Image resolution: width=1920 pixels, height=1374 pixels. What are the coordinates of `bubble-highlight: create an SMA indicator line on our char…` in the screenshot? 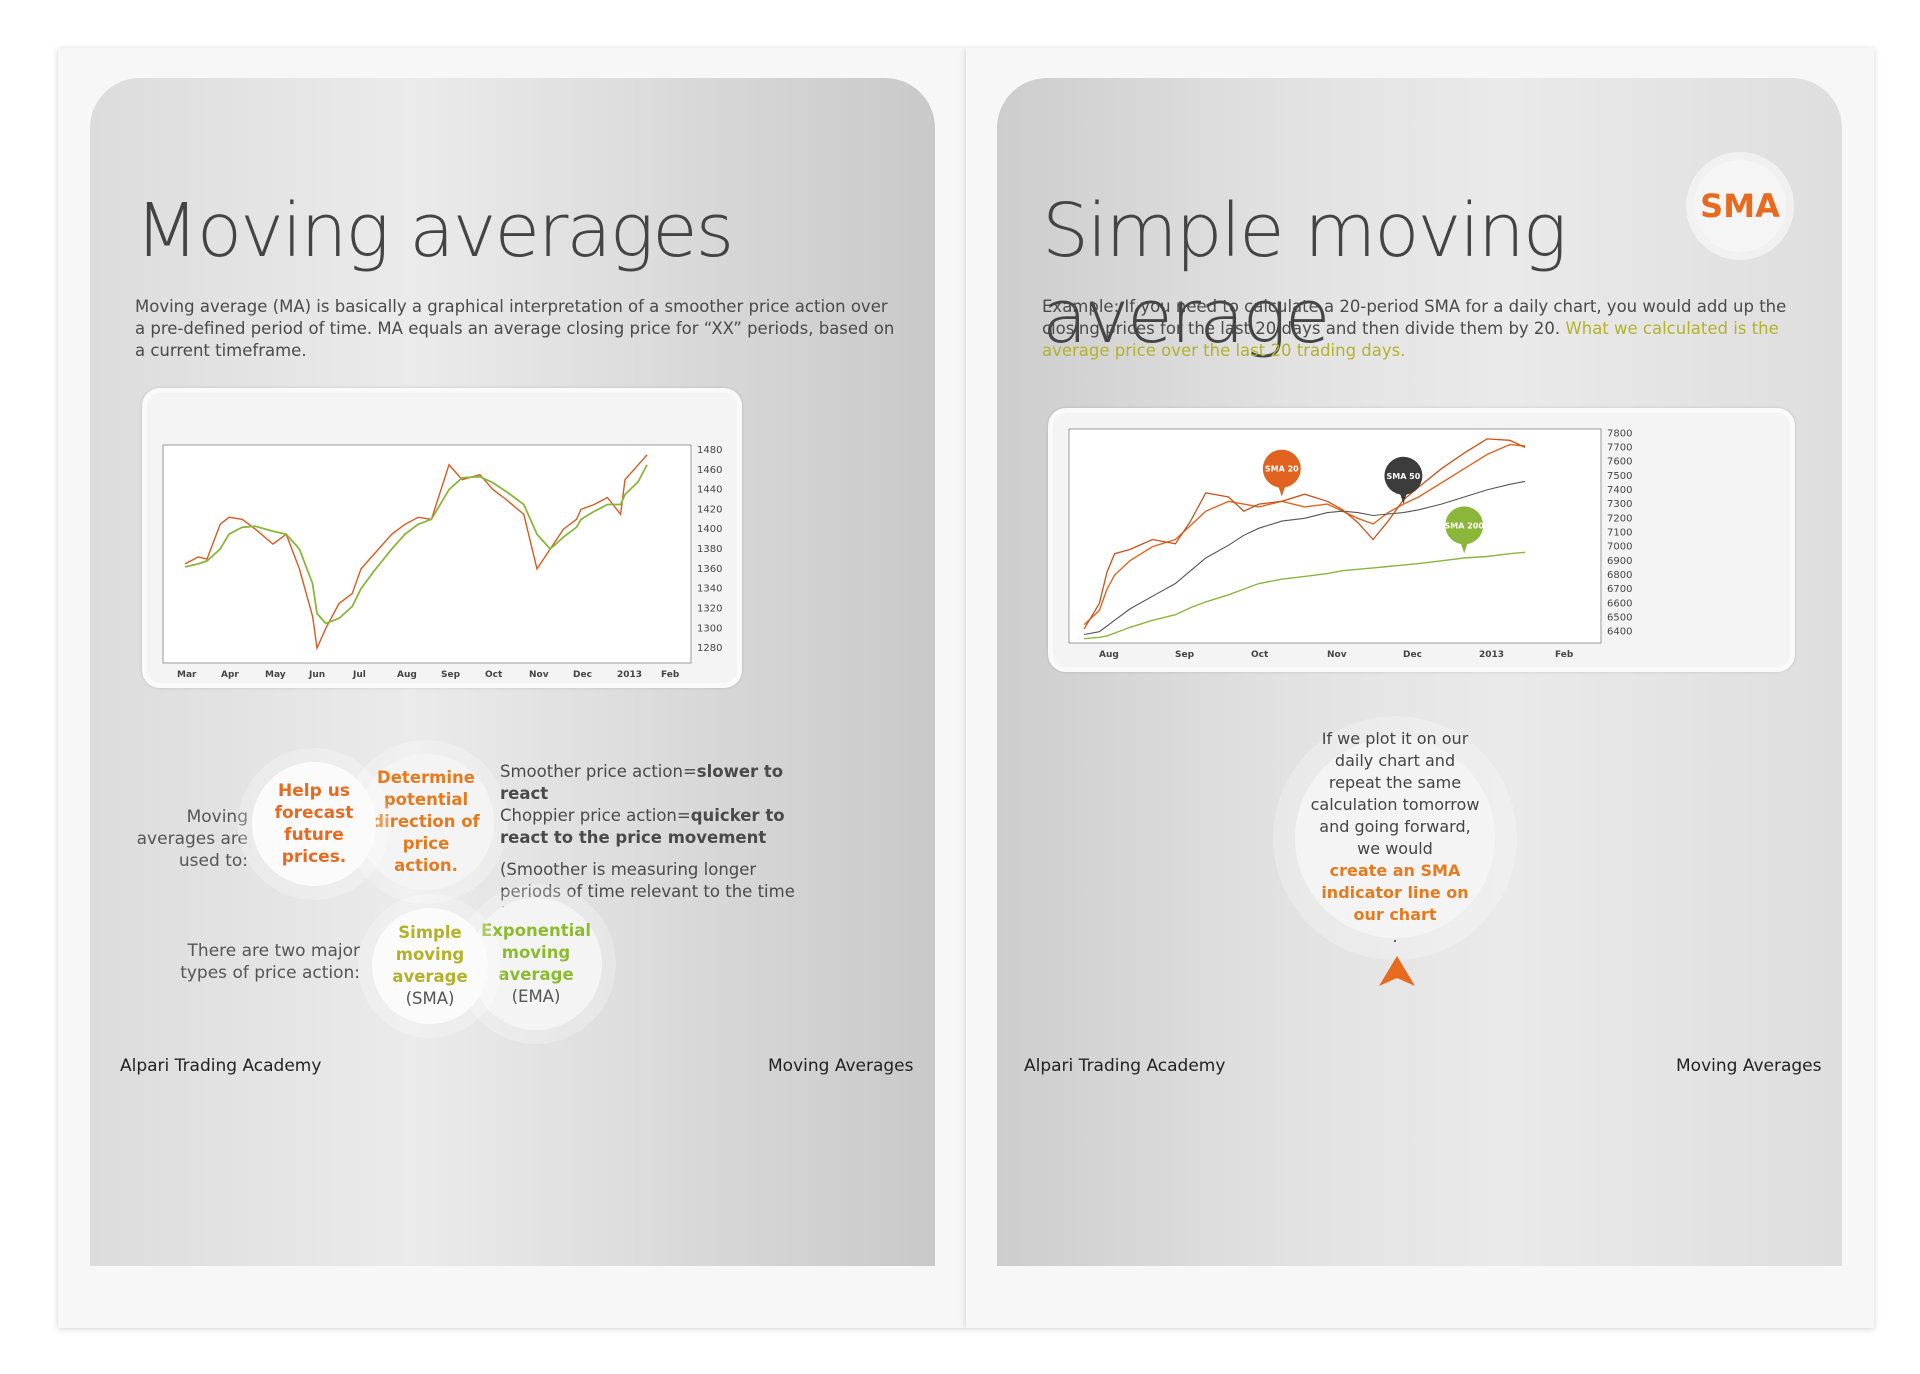 It's located at (1395, 892).